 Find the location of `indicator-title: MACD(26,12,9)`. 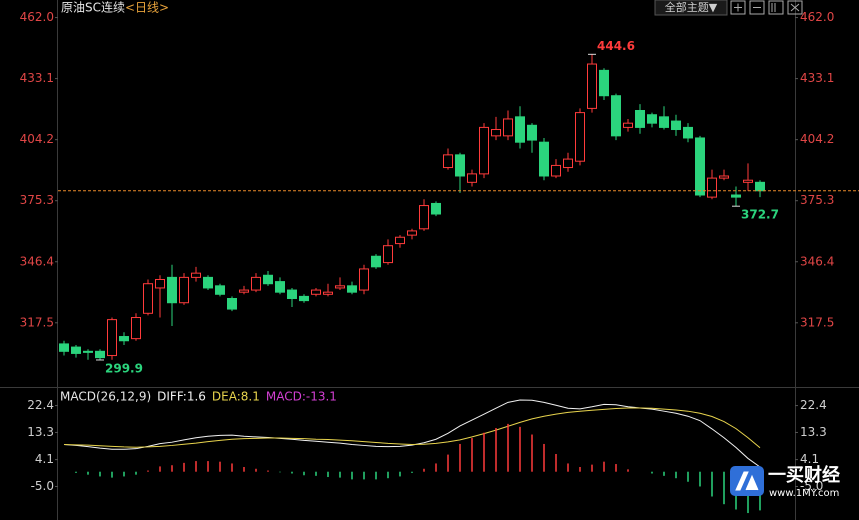

indicator-title: MACD(26,12,9) is located at coordinates (105, 397).